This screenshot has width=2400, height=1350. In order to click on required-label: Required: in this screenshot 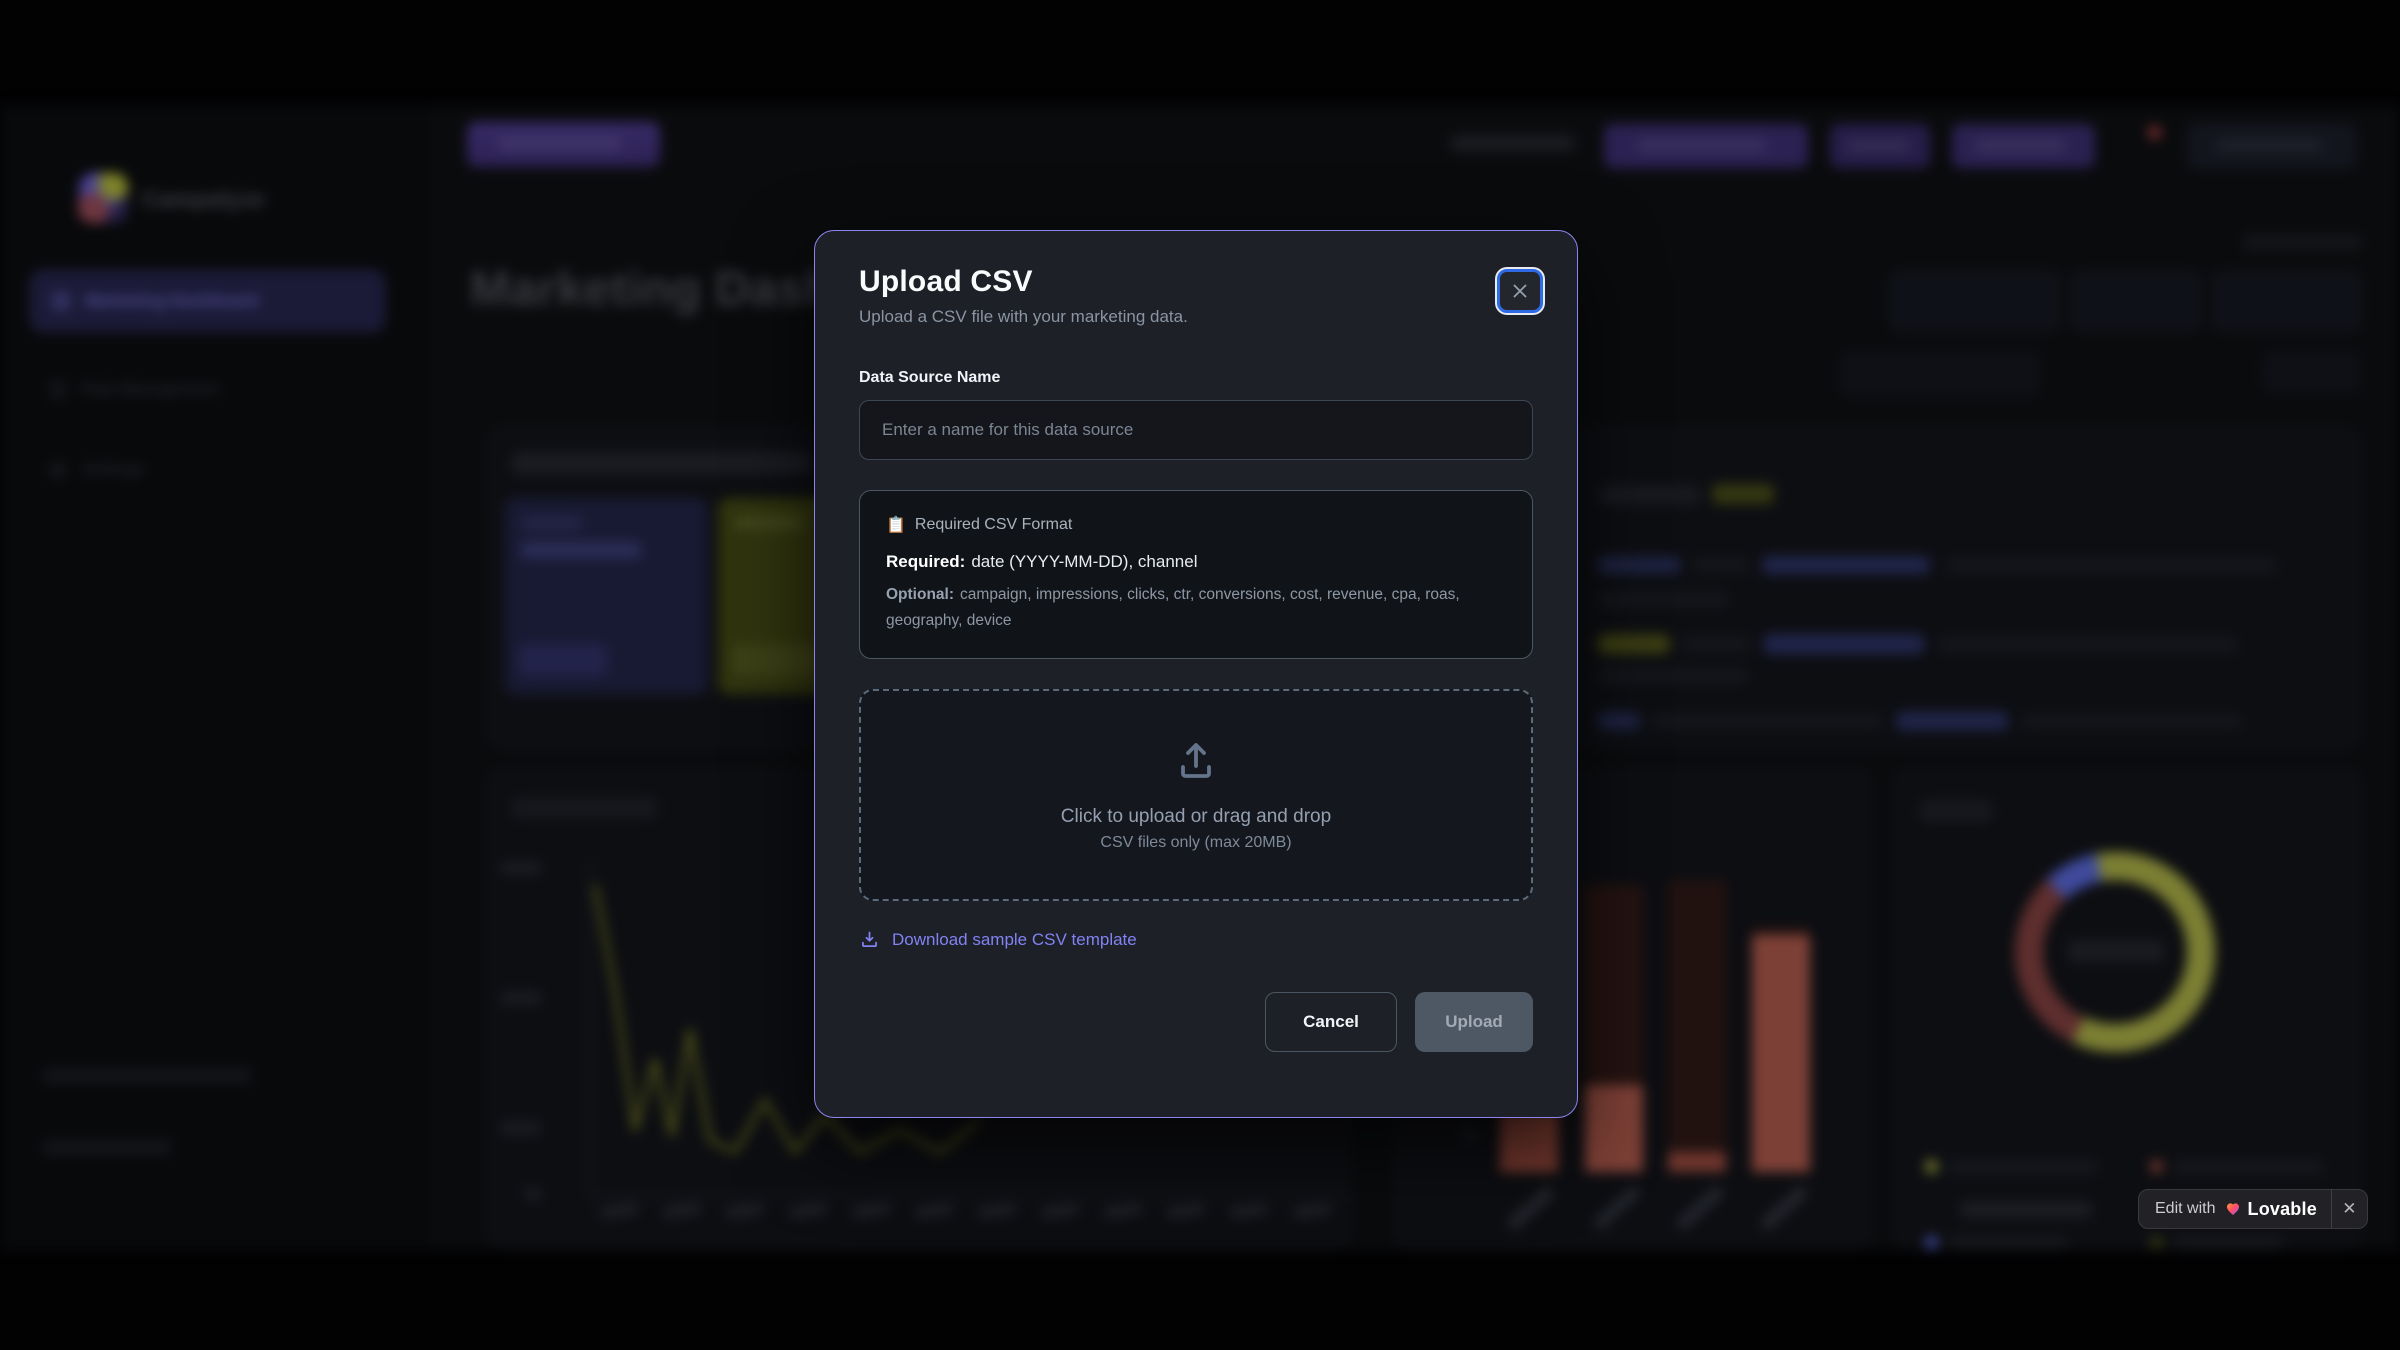, I will do `click(926, 561)`.